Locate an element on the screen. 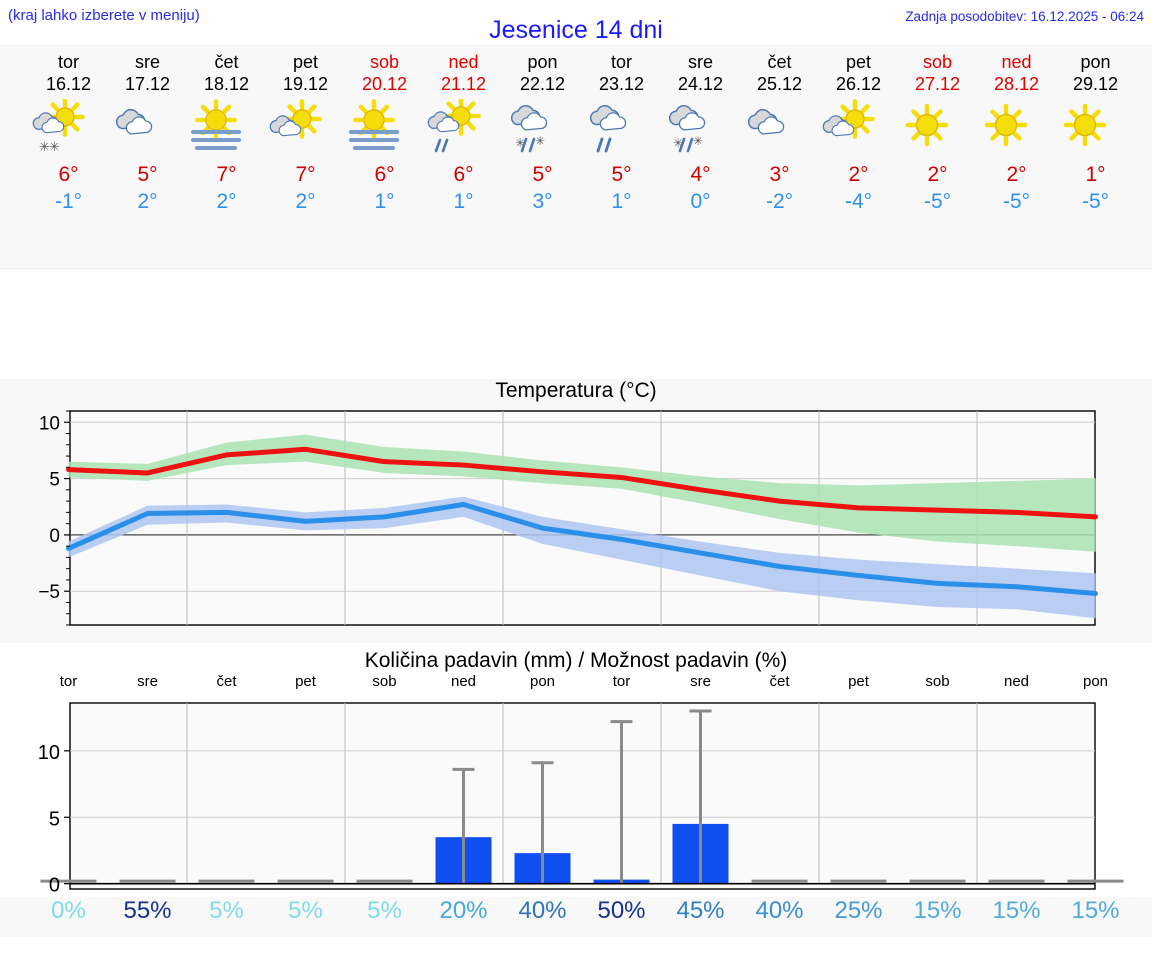 The height and width of the screenshot is (975, 1152). precipitation-probability-row: 0% 55% 5% 5% 5% 20% 40% 50% 45% 40% 25% 15% 15% 15% is located at coordinates (576, 917).